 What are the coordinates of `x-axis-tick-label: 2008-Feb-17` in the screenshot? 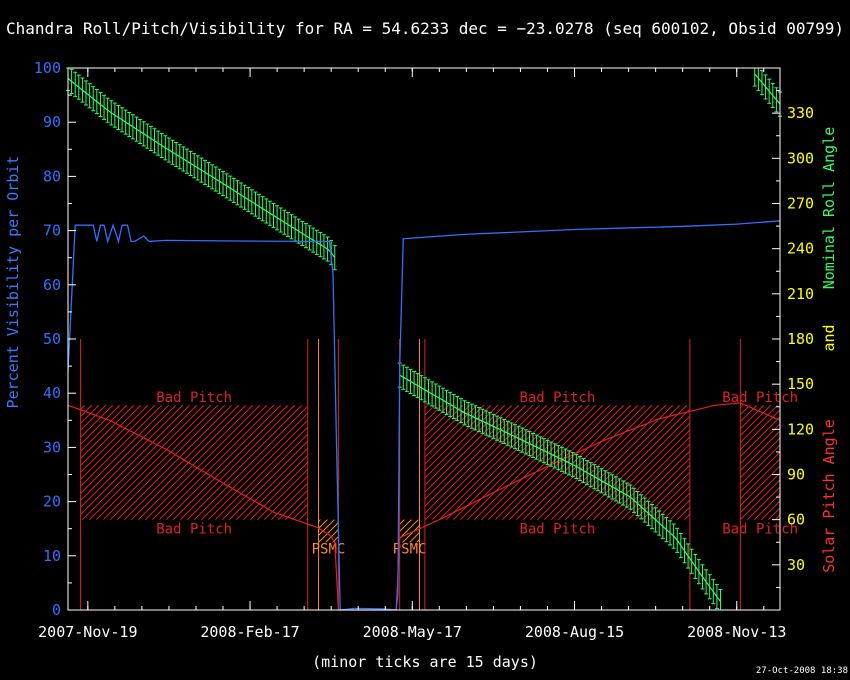 It's located at (249, 632).